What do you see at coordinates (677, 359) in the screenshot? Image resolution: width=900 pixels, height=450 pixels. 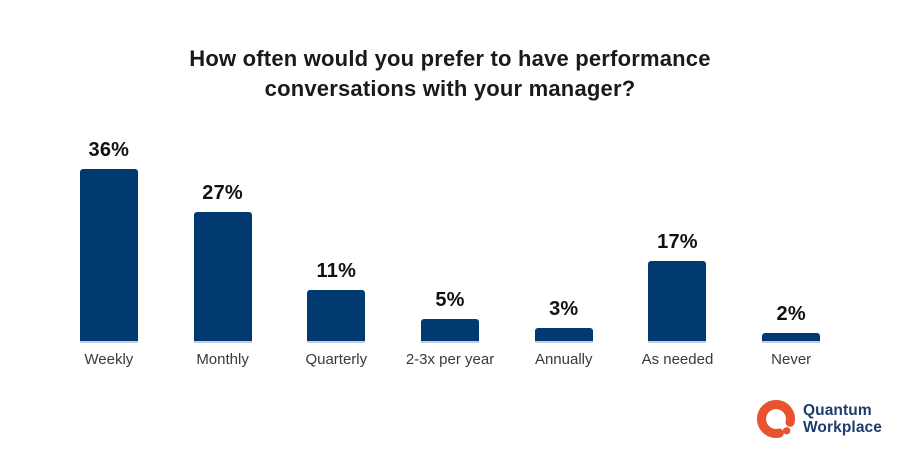 I see `category-label: As needed` at bounding box center [677, 359].